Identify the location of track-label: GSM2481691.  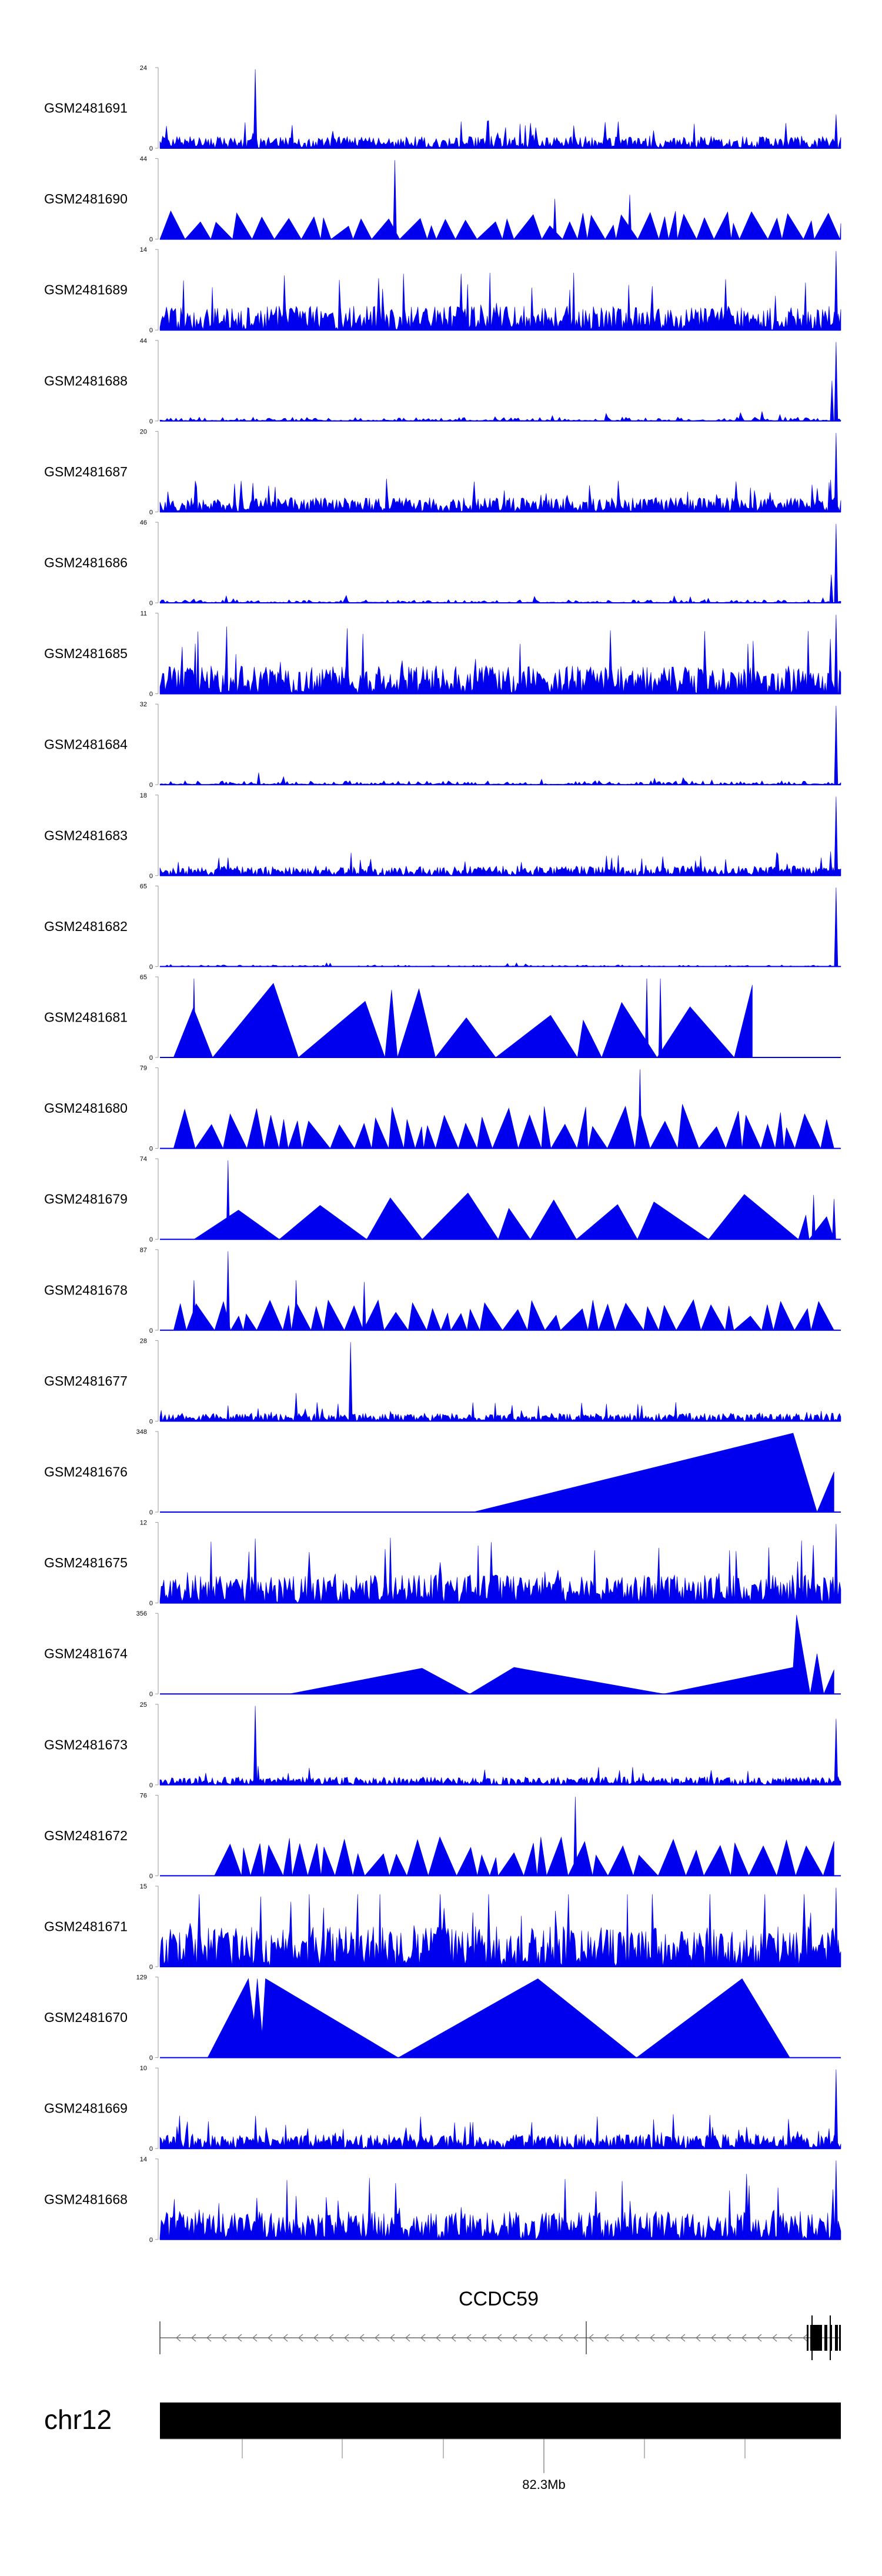
(86, 108).